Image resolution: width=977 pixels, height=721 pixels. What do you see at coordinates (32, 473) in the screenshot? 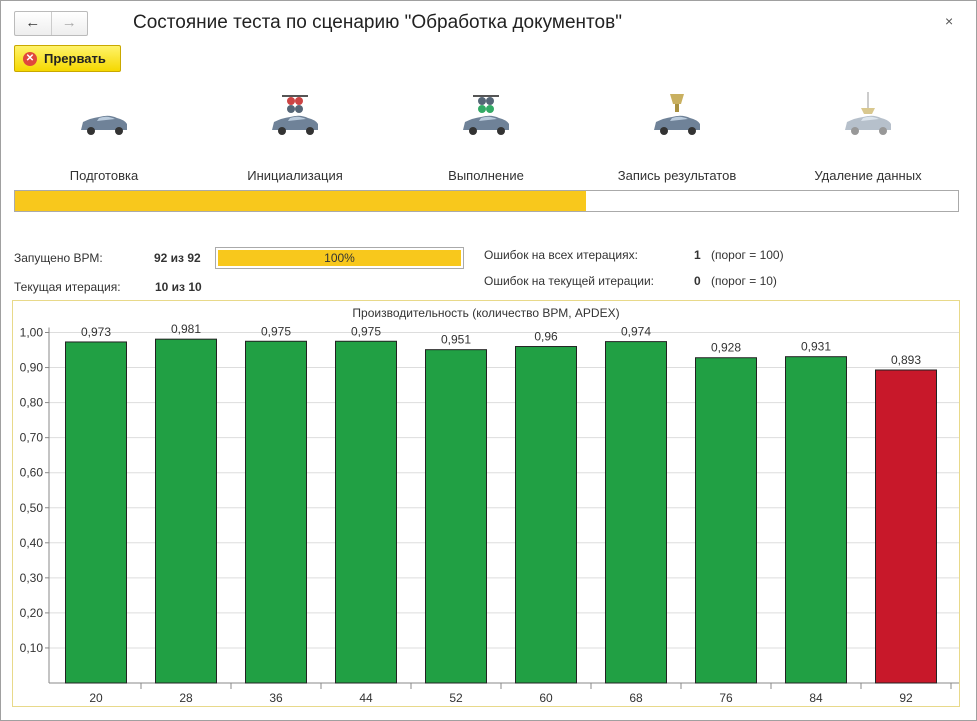
I see `y-tick-label: 0,60` at bounding box center [32, 473].